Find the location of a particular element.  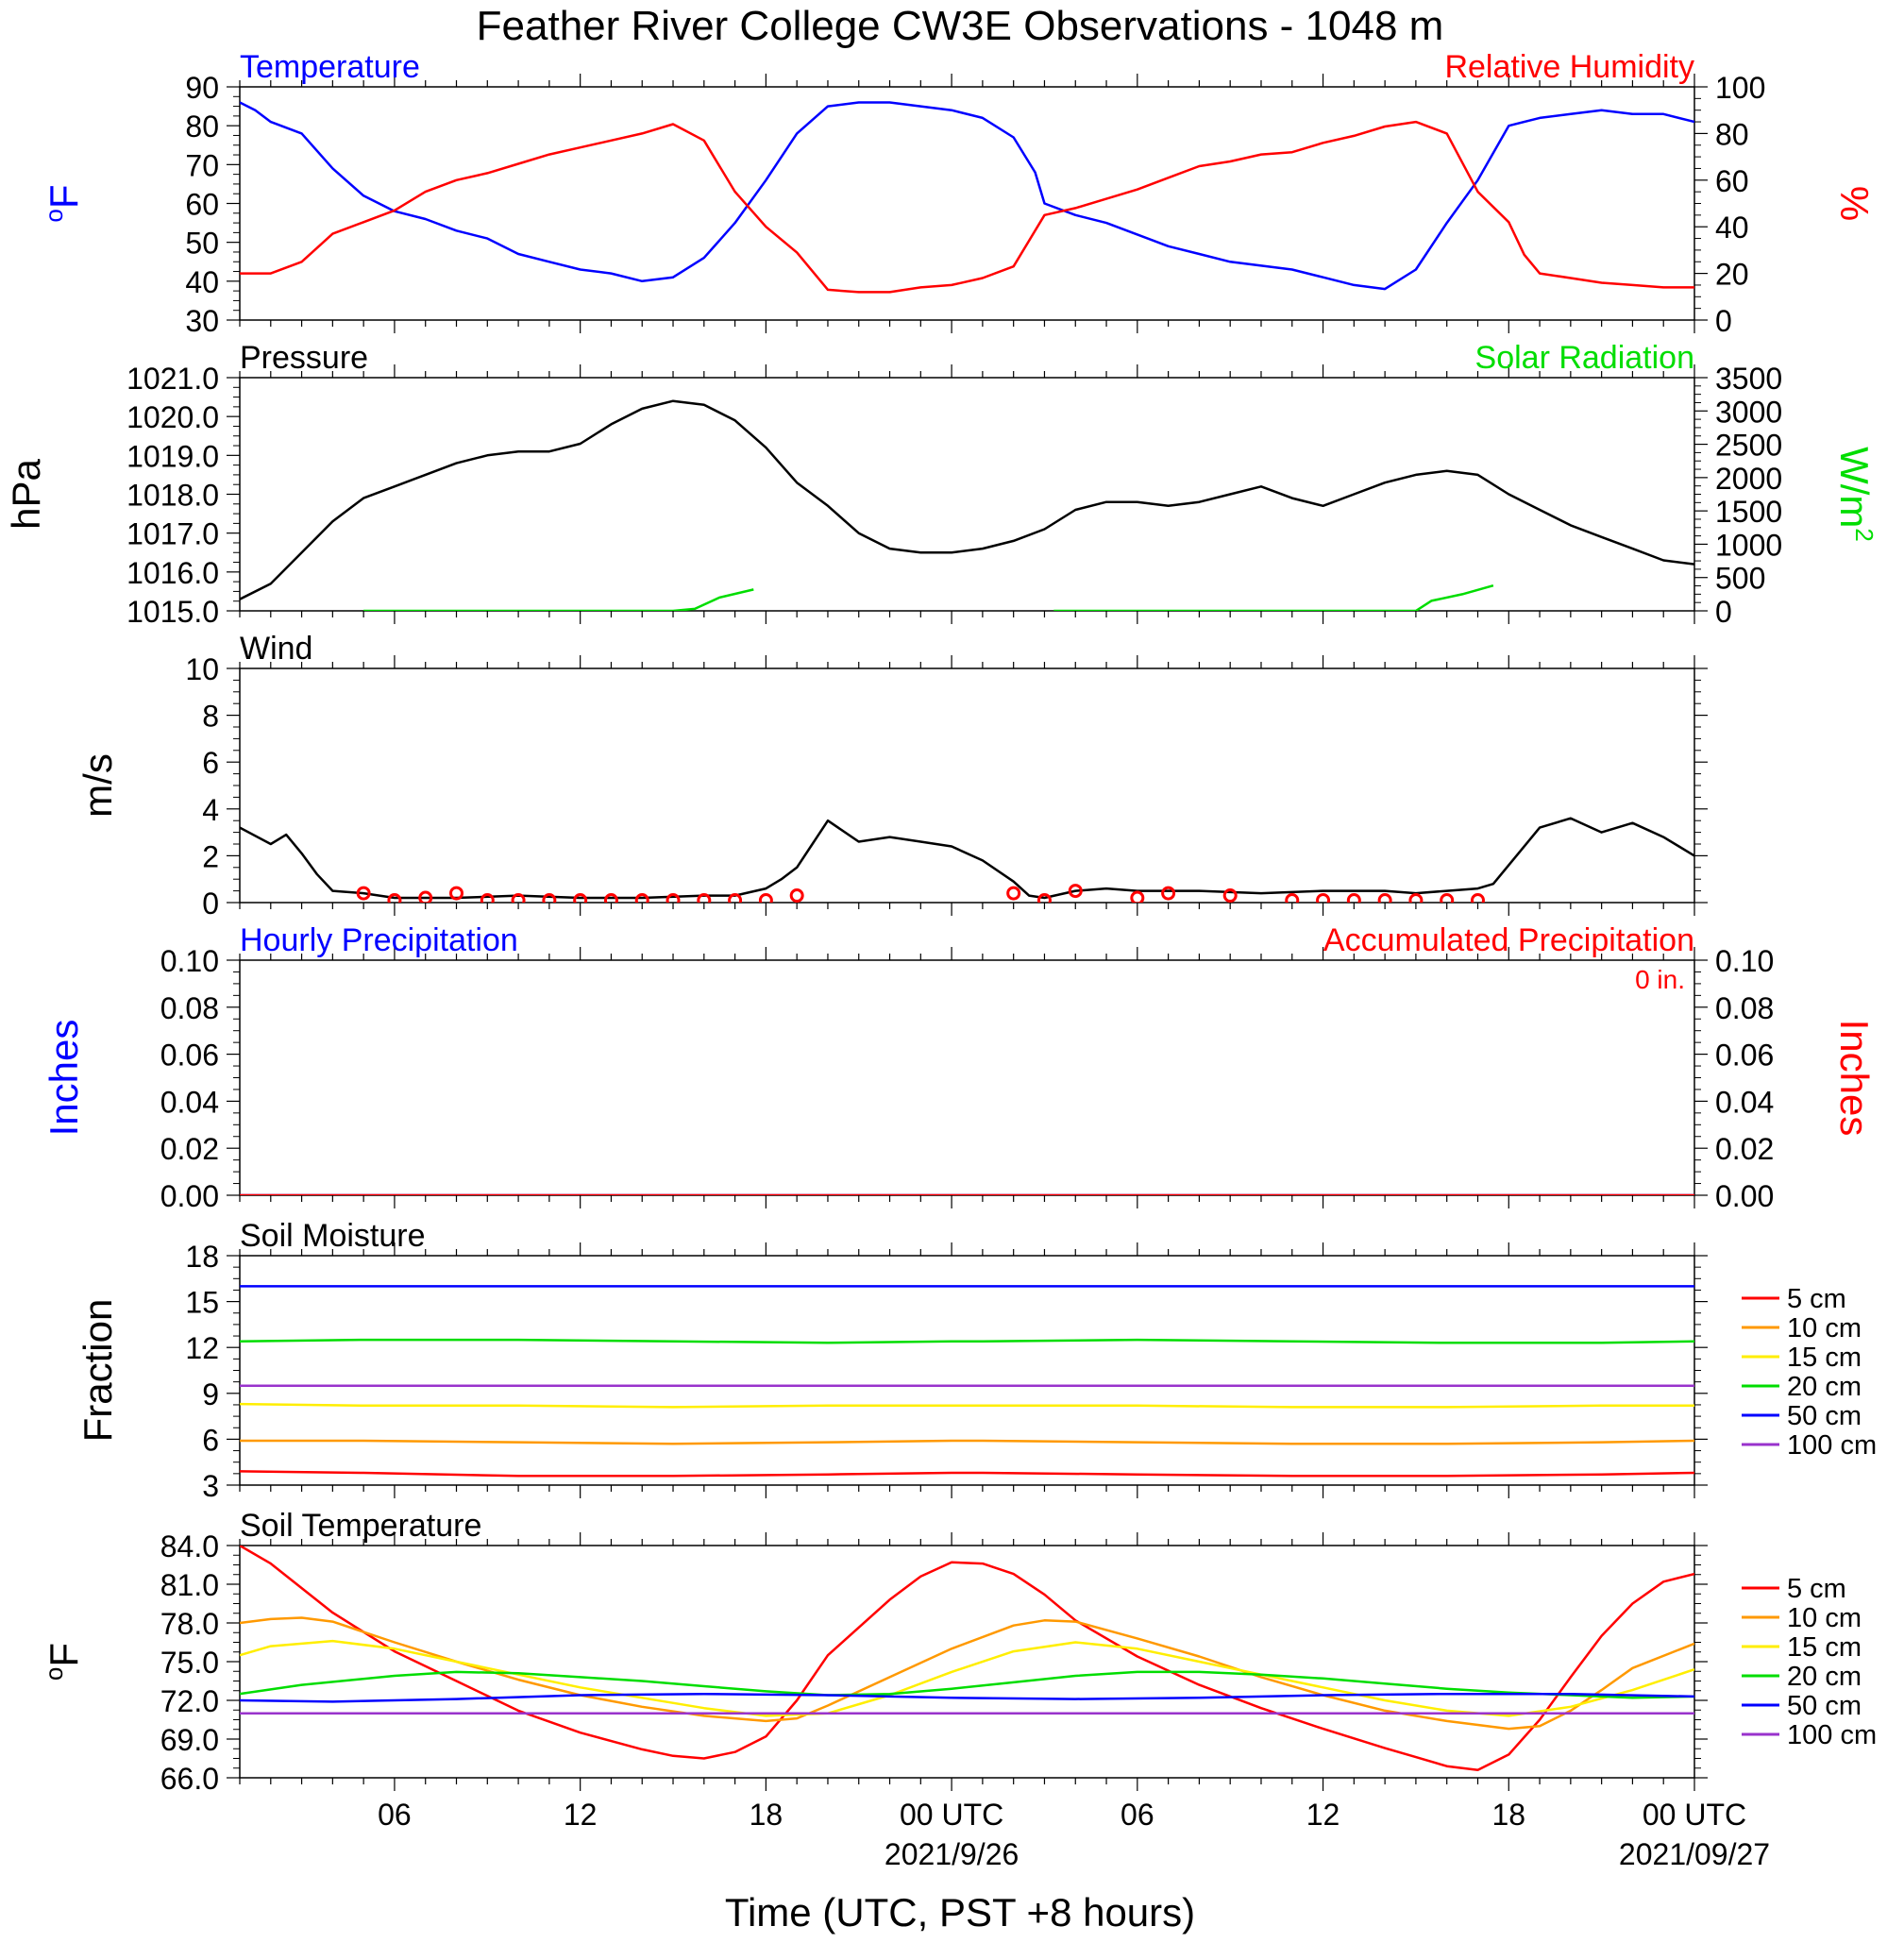

y-left-tick-label: 40 is located at coordinates (202, 282).